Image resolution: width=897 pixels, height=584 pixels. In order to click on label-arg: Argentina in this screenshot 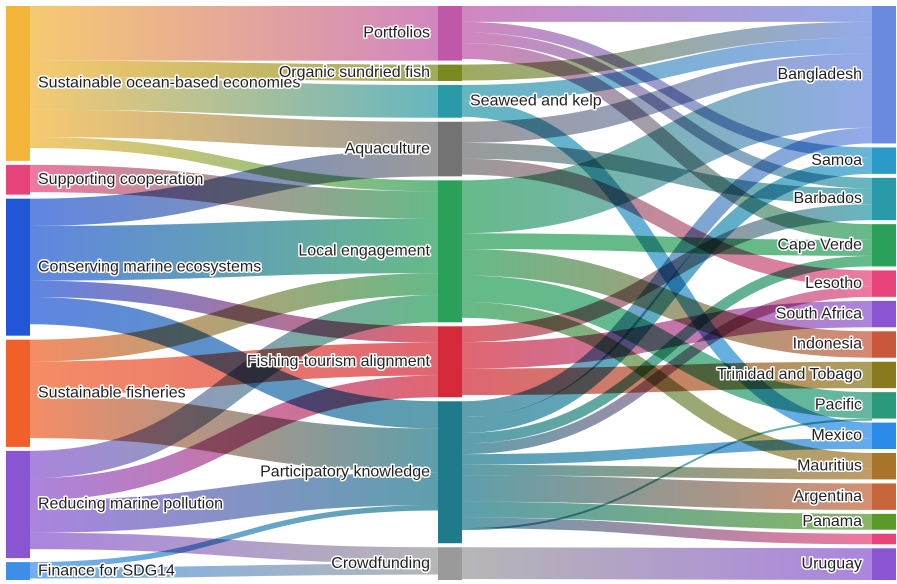, I will do `click(828, 496)`.